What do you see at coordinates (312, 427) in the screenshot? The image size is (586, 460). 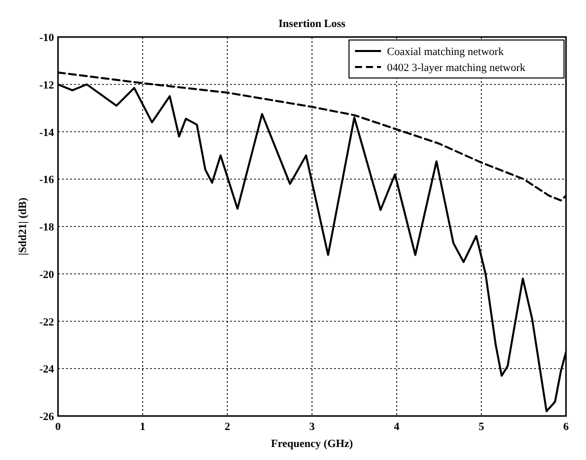 I see `x-tick-label: 3` at bounding box center [312, 427].